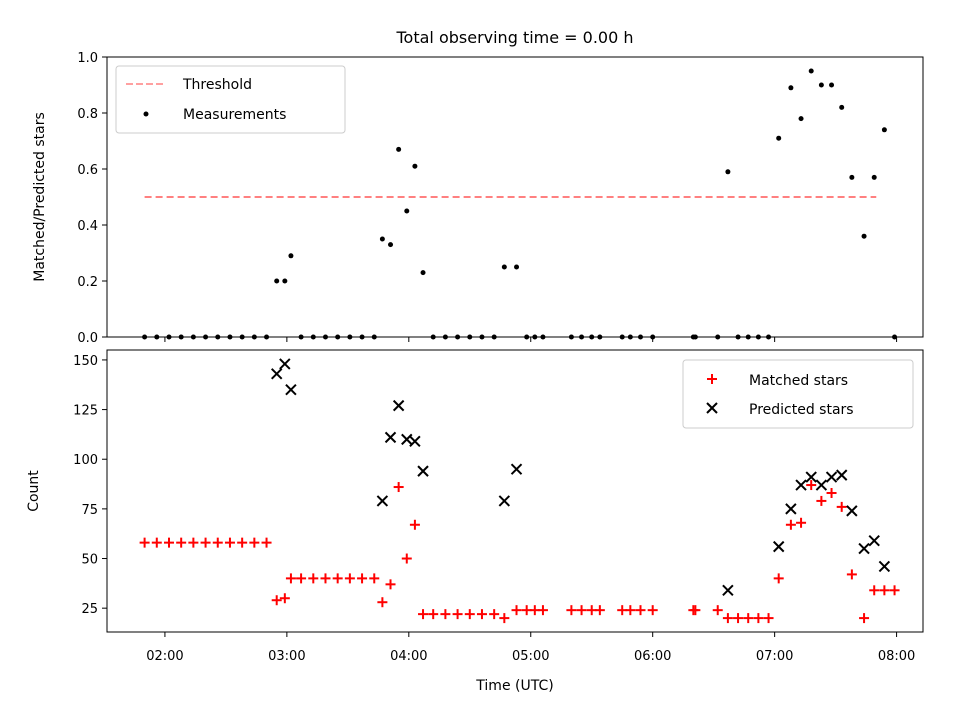  Describe the element at coordinates (798, 394) in the screenshot. I see `bottom-legend: Matched stars Predicted stars` at that location.